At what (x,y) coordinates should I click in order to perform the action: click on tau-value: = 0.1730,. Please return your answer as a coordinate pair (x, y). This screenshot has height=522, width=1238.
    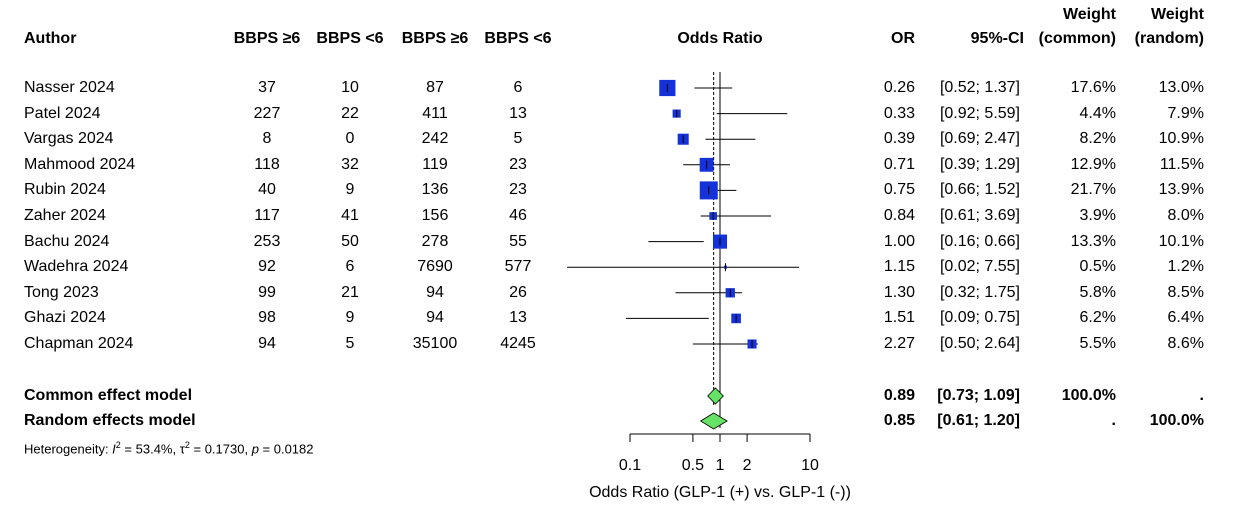
    Looking at the image, I should click on (220, 449).